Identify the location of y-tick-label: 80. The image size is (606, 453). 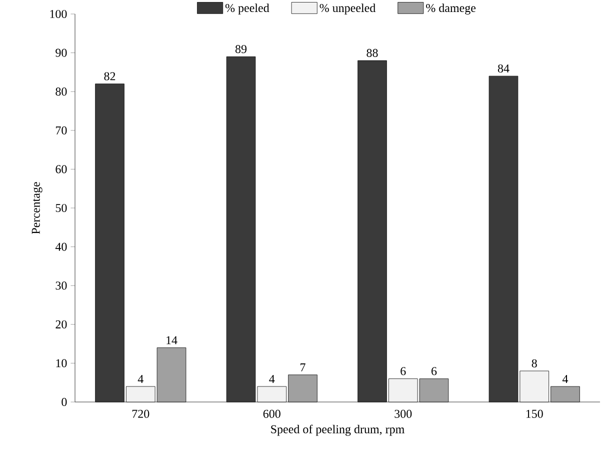
(61, 92).